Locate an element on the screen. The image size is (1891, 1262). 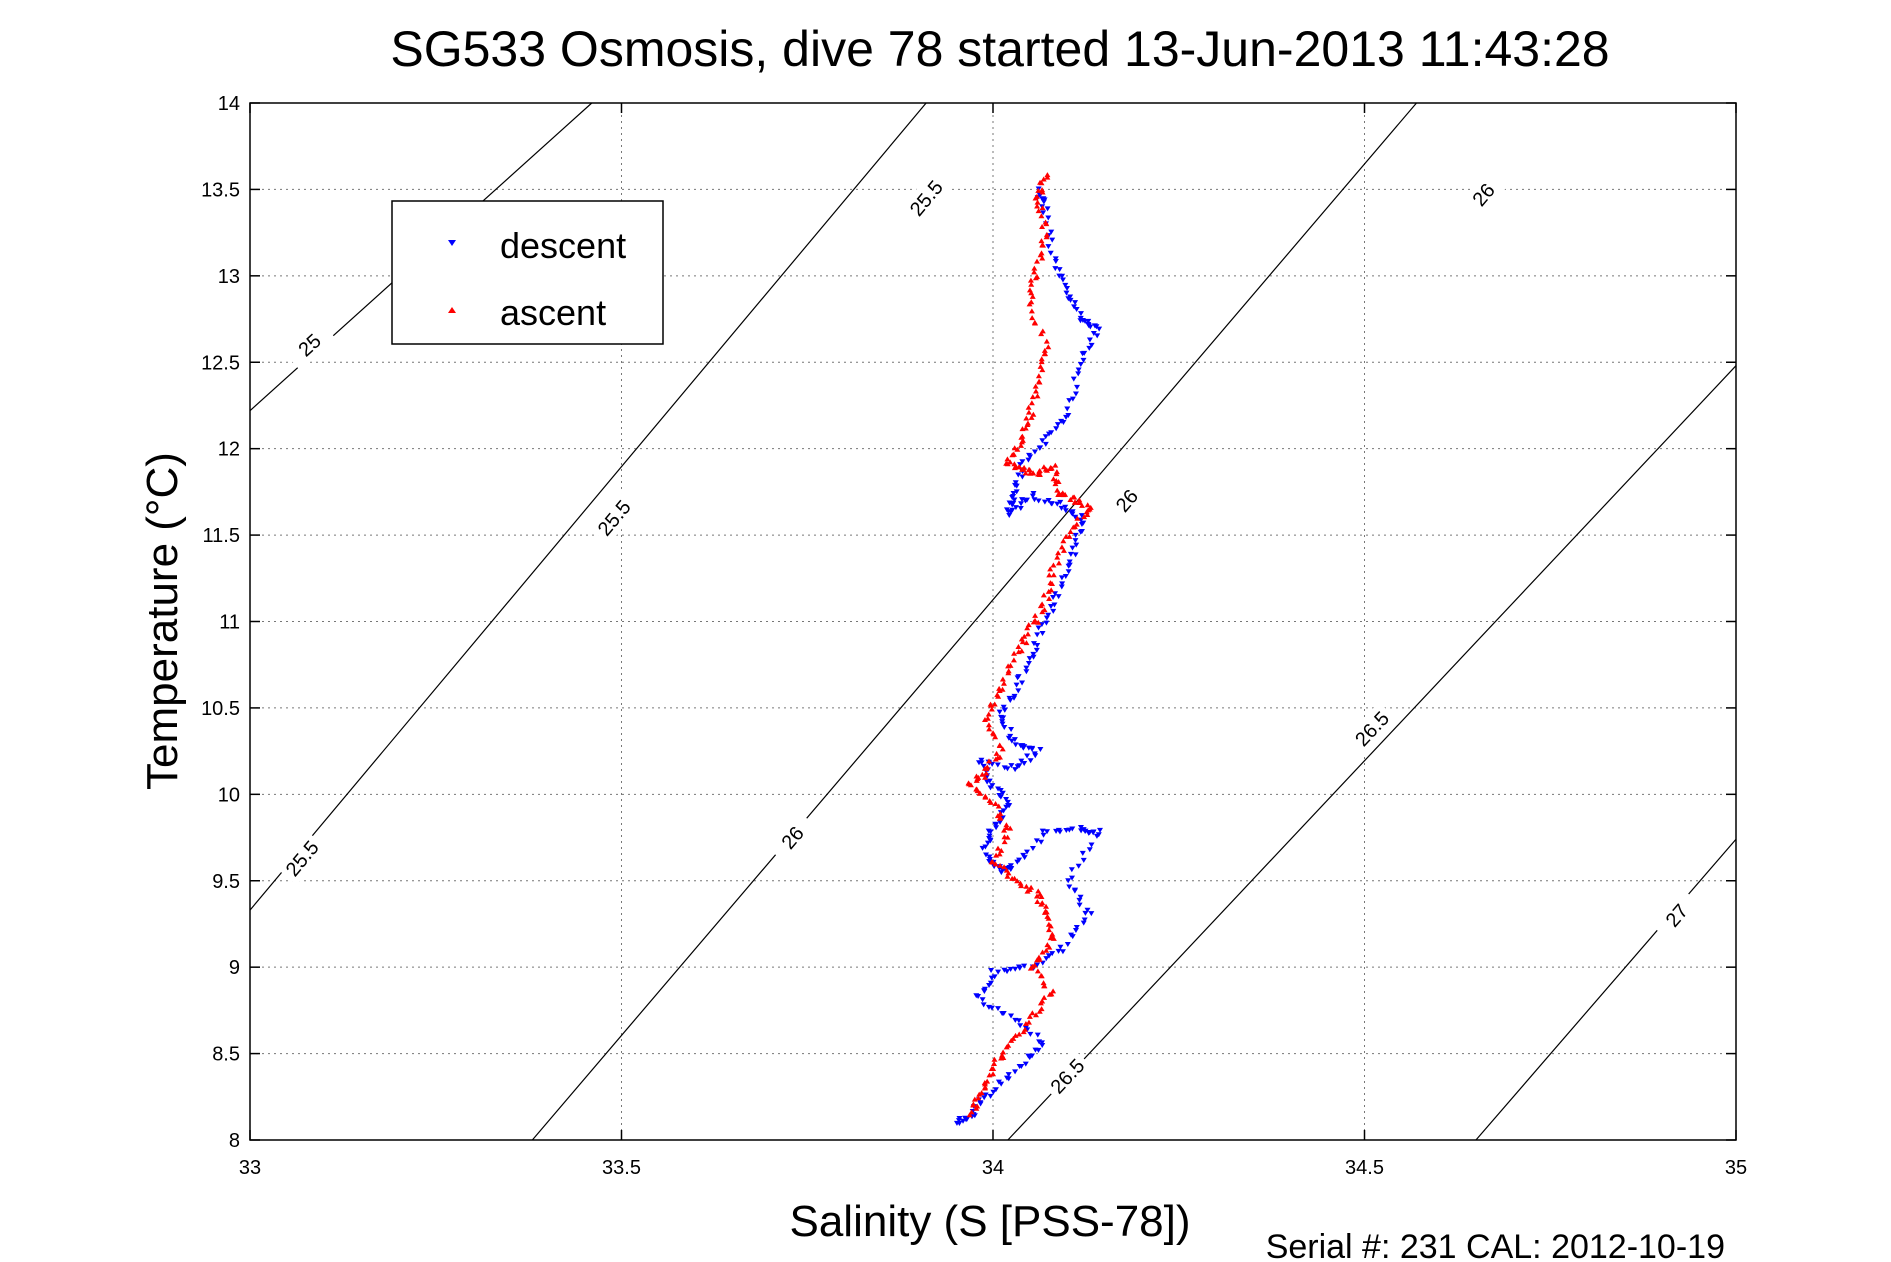
y-tick-label: 8 is located at coordinates (234, 1141).